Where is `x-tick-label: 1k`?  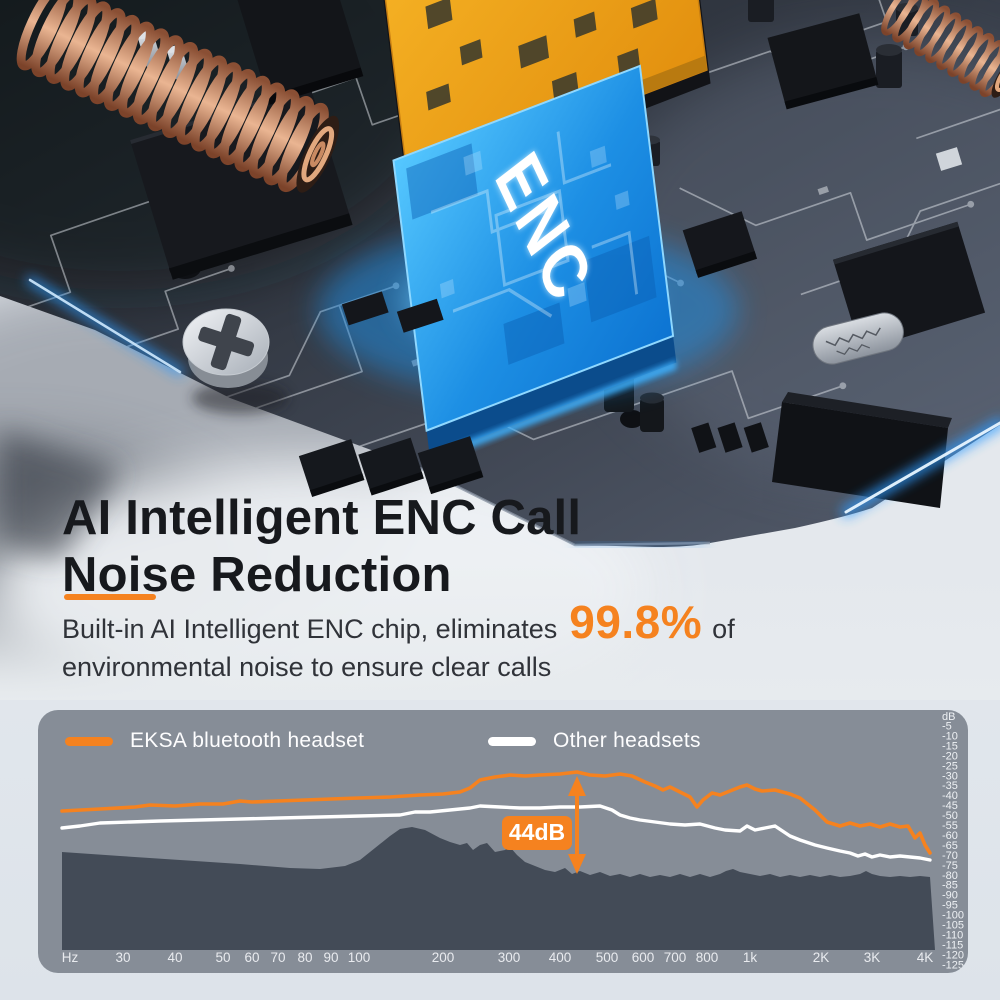
x-tick-label: 1k is located at coordinates (750, 957).